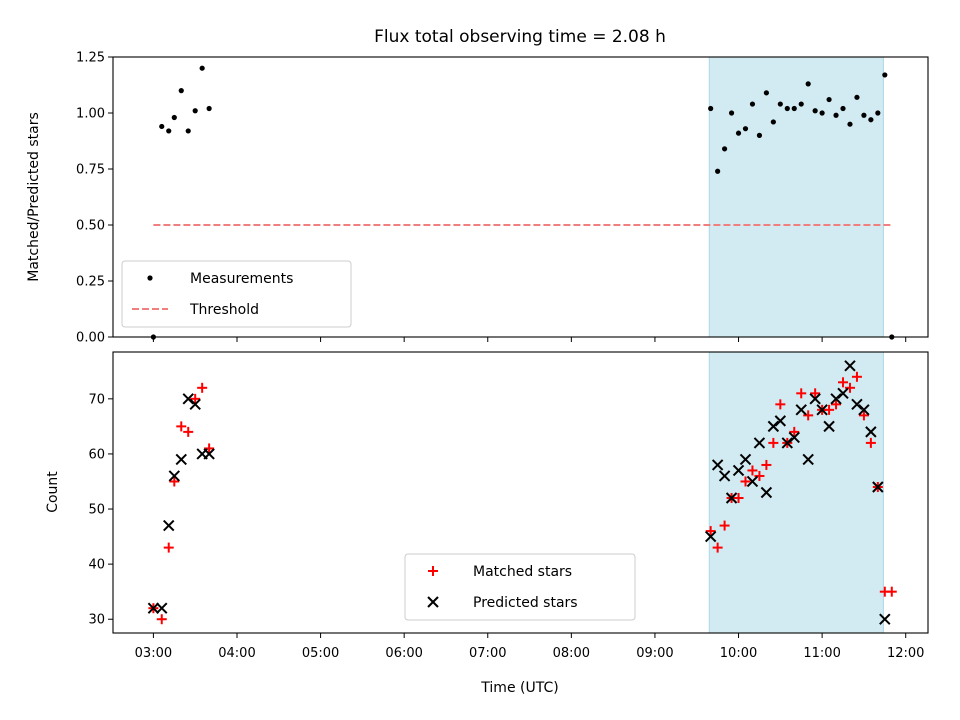 The image size is (960, 720). What do you see at coordinates (796, 492) in the screenshot?
I see `bottom-shaded-region` at bounding box center [796, 492].